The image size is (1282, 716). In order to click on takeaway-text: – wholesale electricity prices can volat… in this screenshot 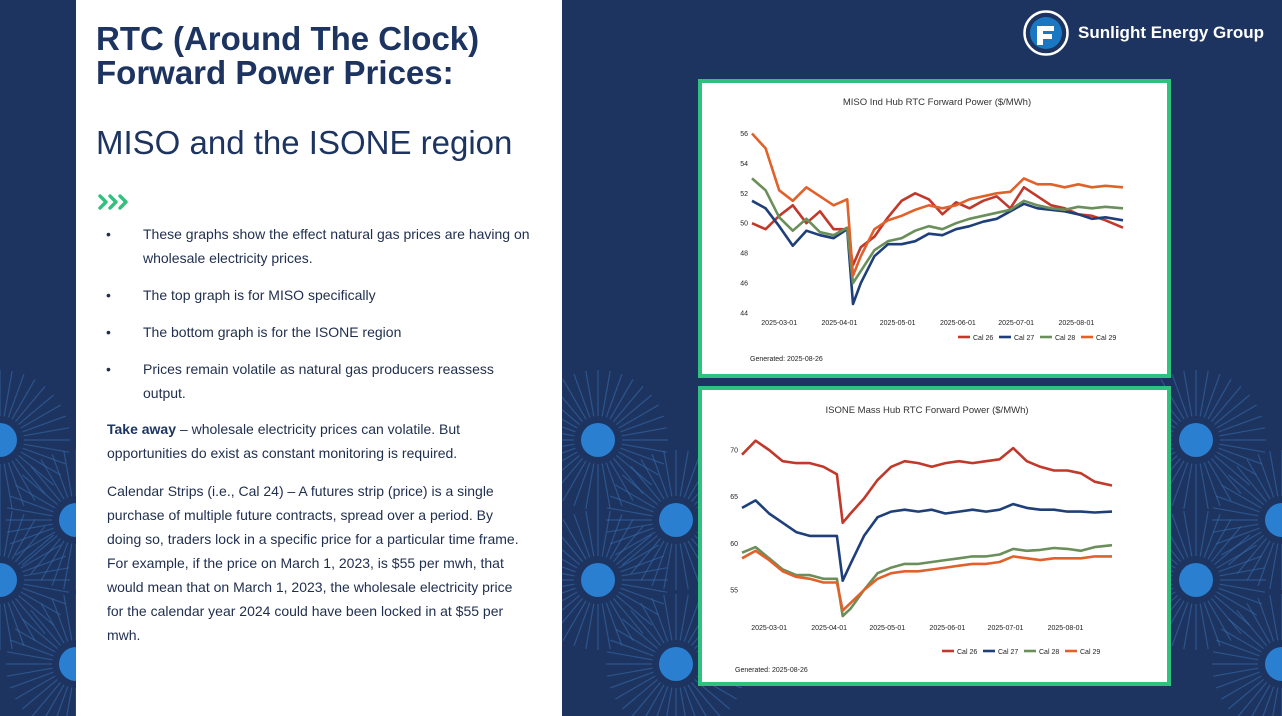, I will do `click(284, 441)`.